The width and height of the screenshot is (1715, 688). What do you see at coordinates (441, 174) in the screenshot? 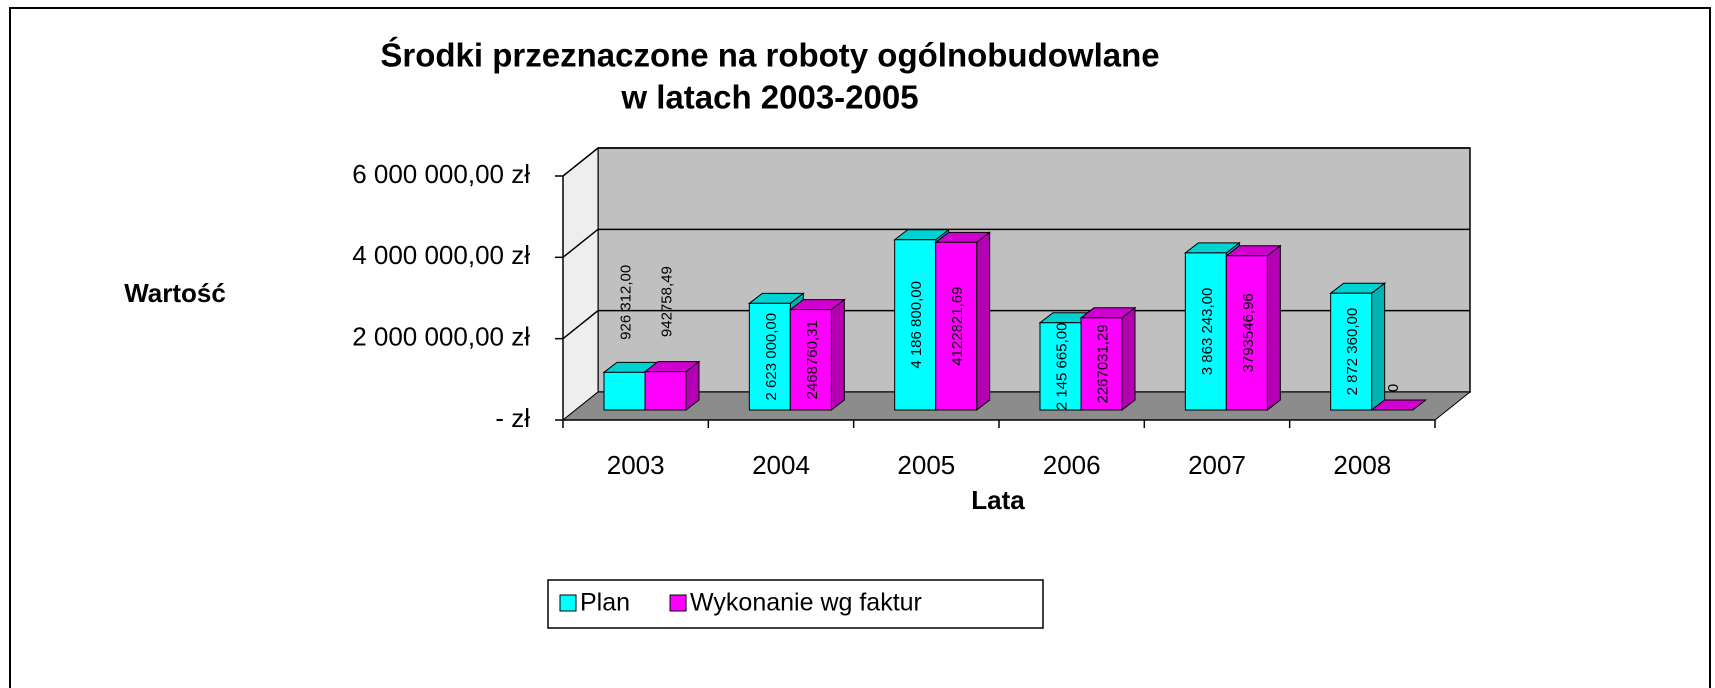
I see `y-tick-label: 6 000 000,00 zł` at bounding box center [441, 174].